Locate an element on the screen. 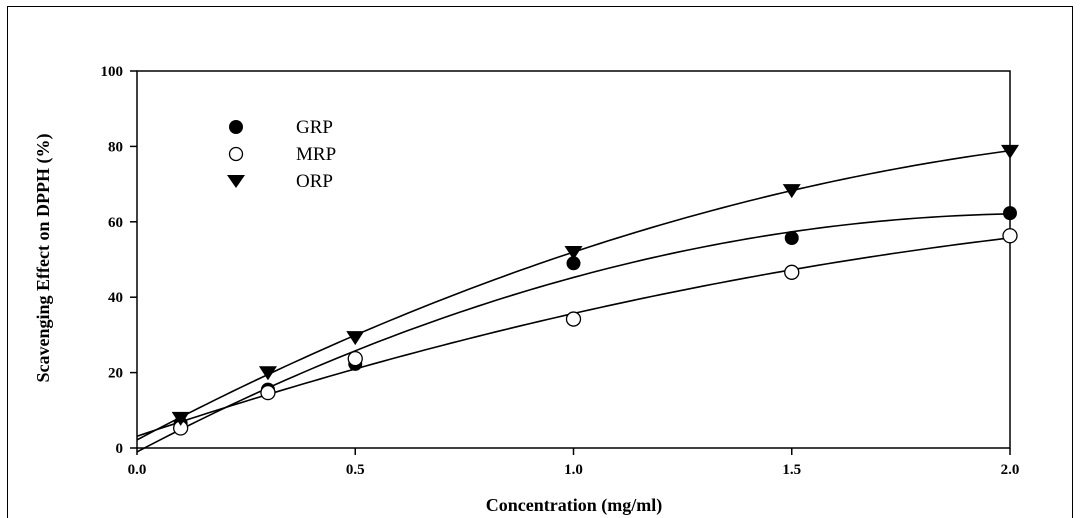  x-tick-label: 0.0 is located at coordinates (137, 470).